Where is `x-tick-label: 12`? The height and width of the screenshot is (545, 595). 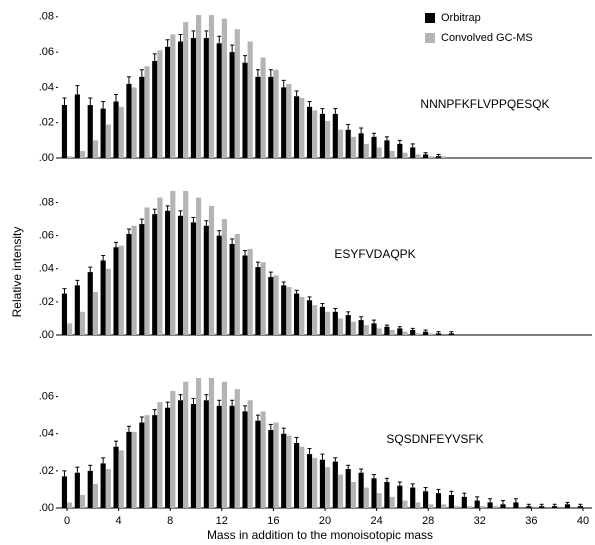
x-tick-label: 12 is located at coordinates (222, 521).